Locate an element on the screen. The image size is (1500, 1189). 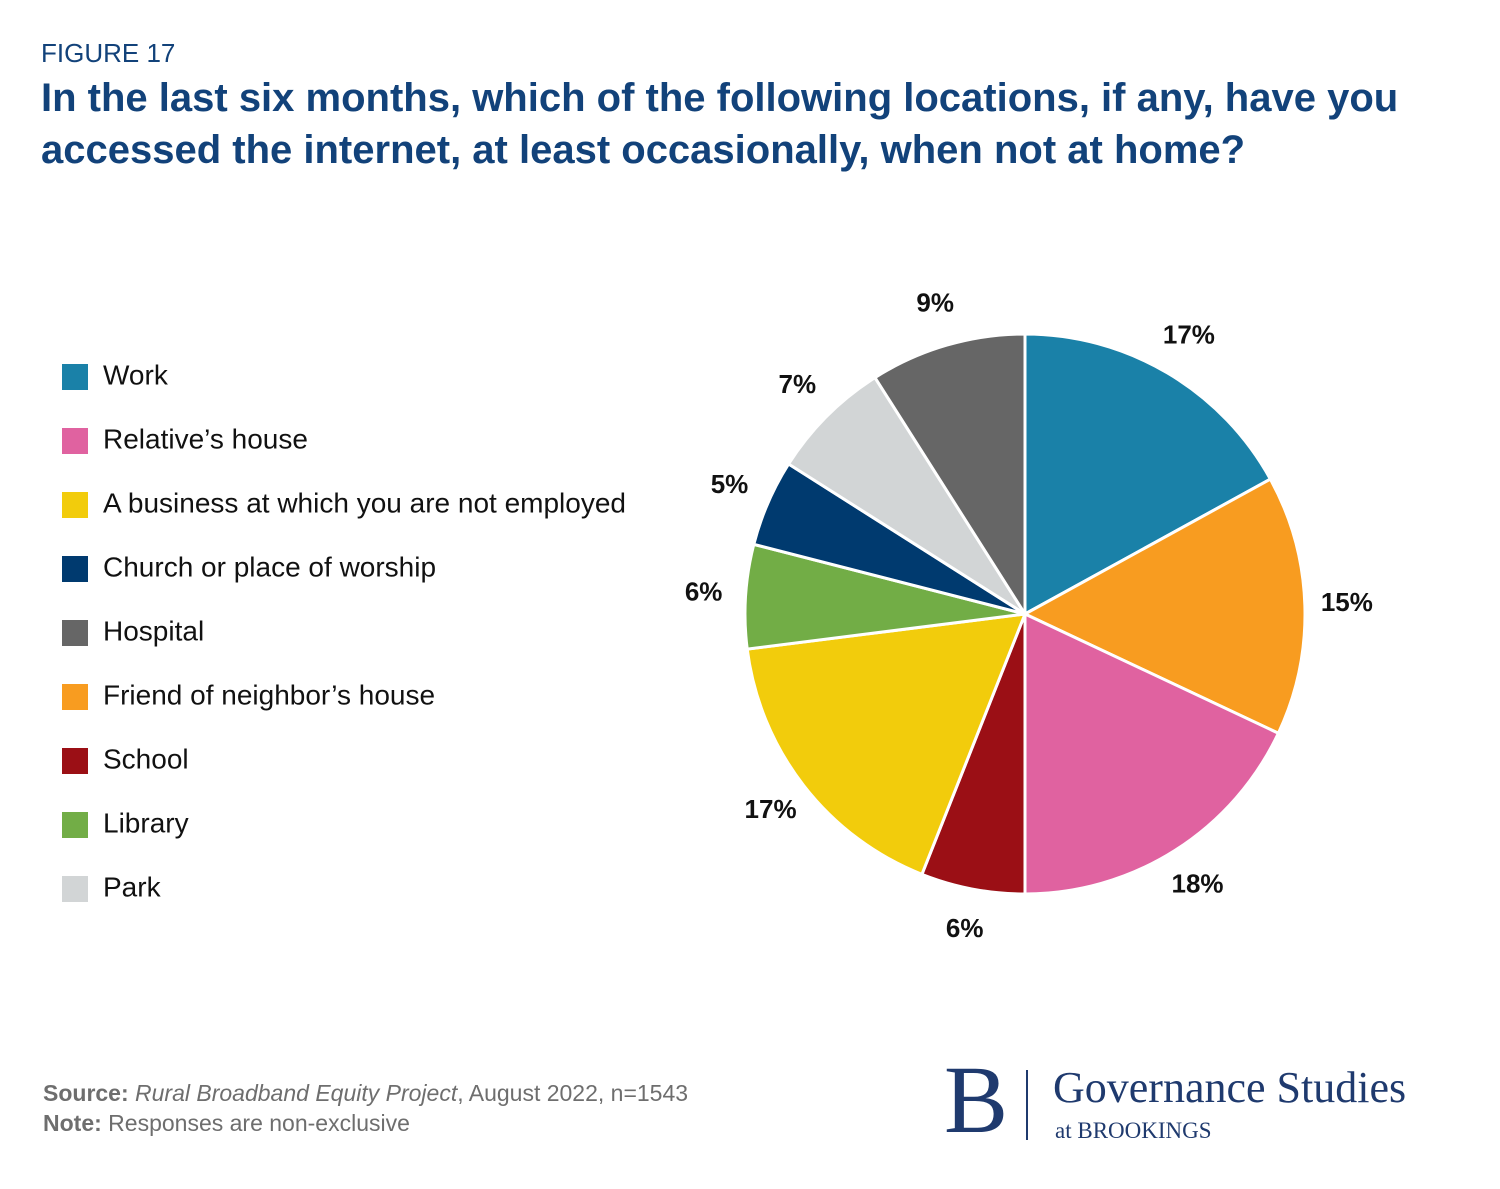
legend-label: Park is located at coordinates (132, 886).